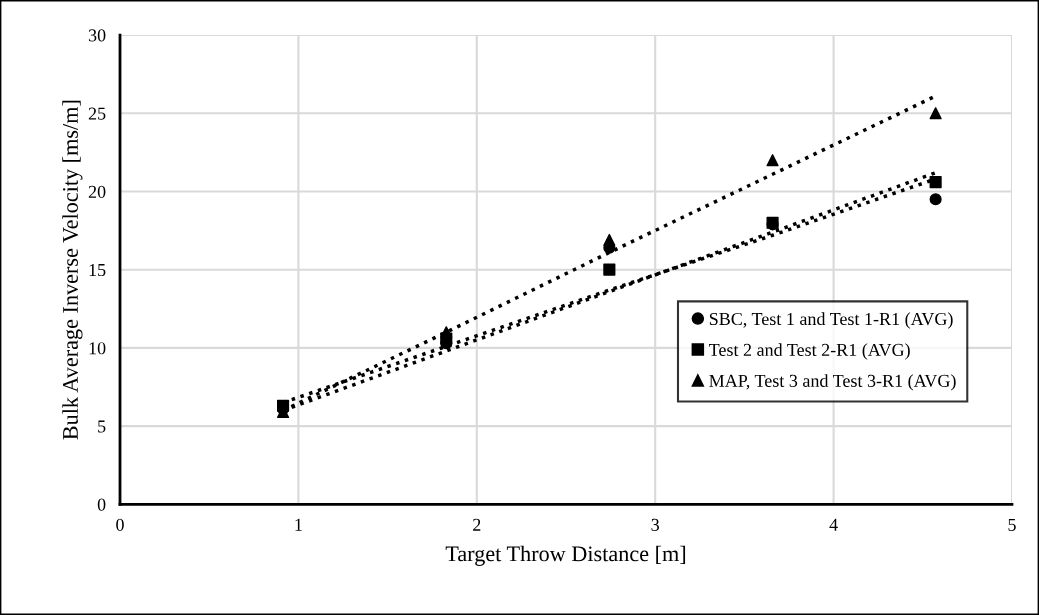 Image resolution: width=1039 pixels, height=615 pixels. What do you see at coordinates (97, 35) in the screenshot?
I see `y-tick-label: 30` at bounding box center [97, 35].